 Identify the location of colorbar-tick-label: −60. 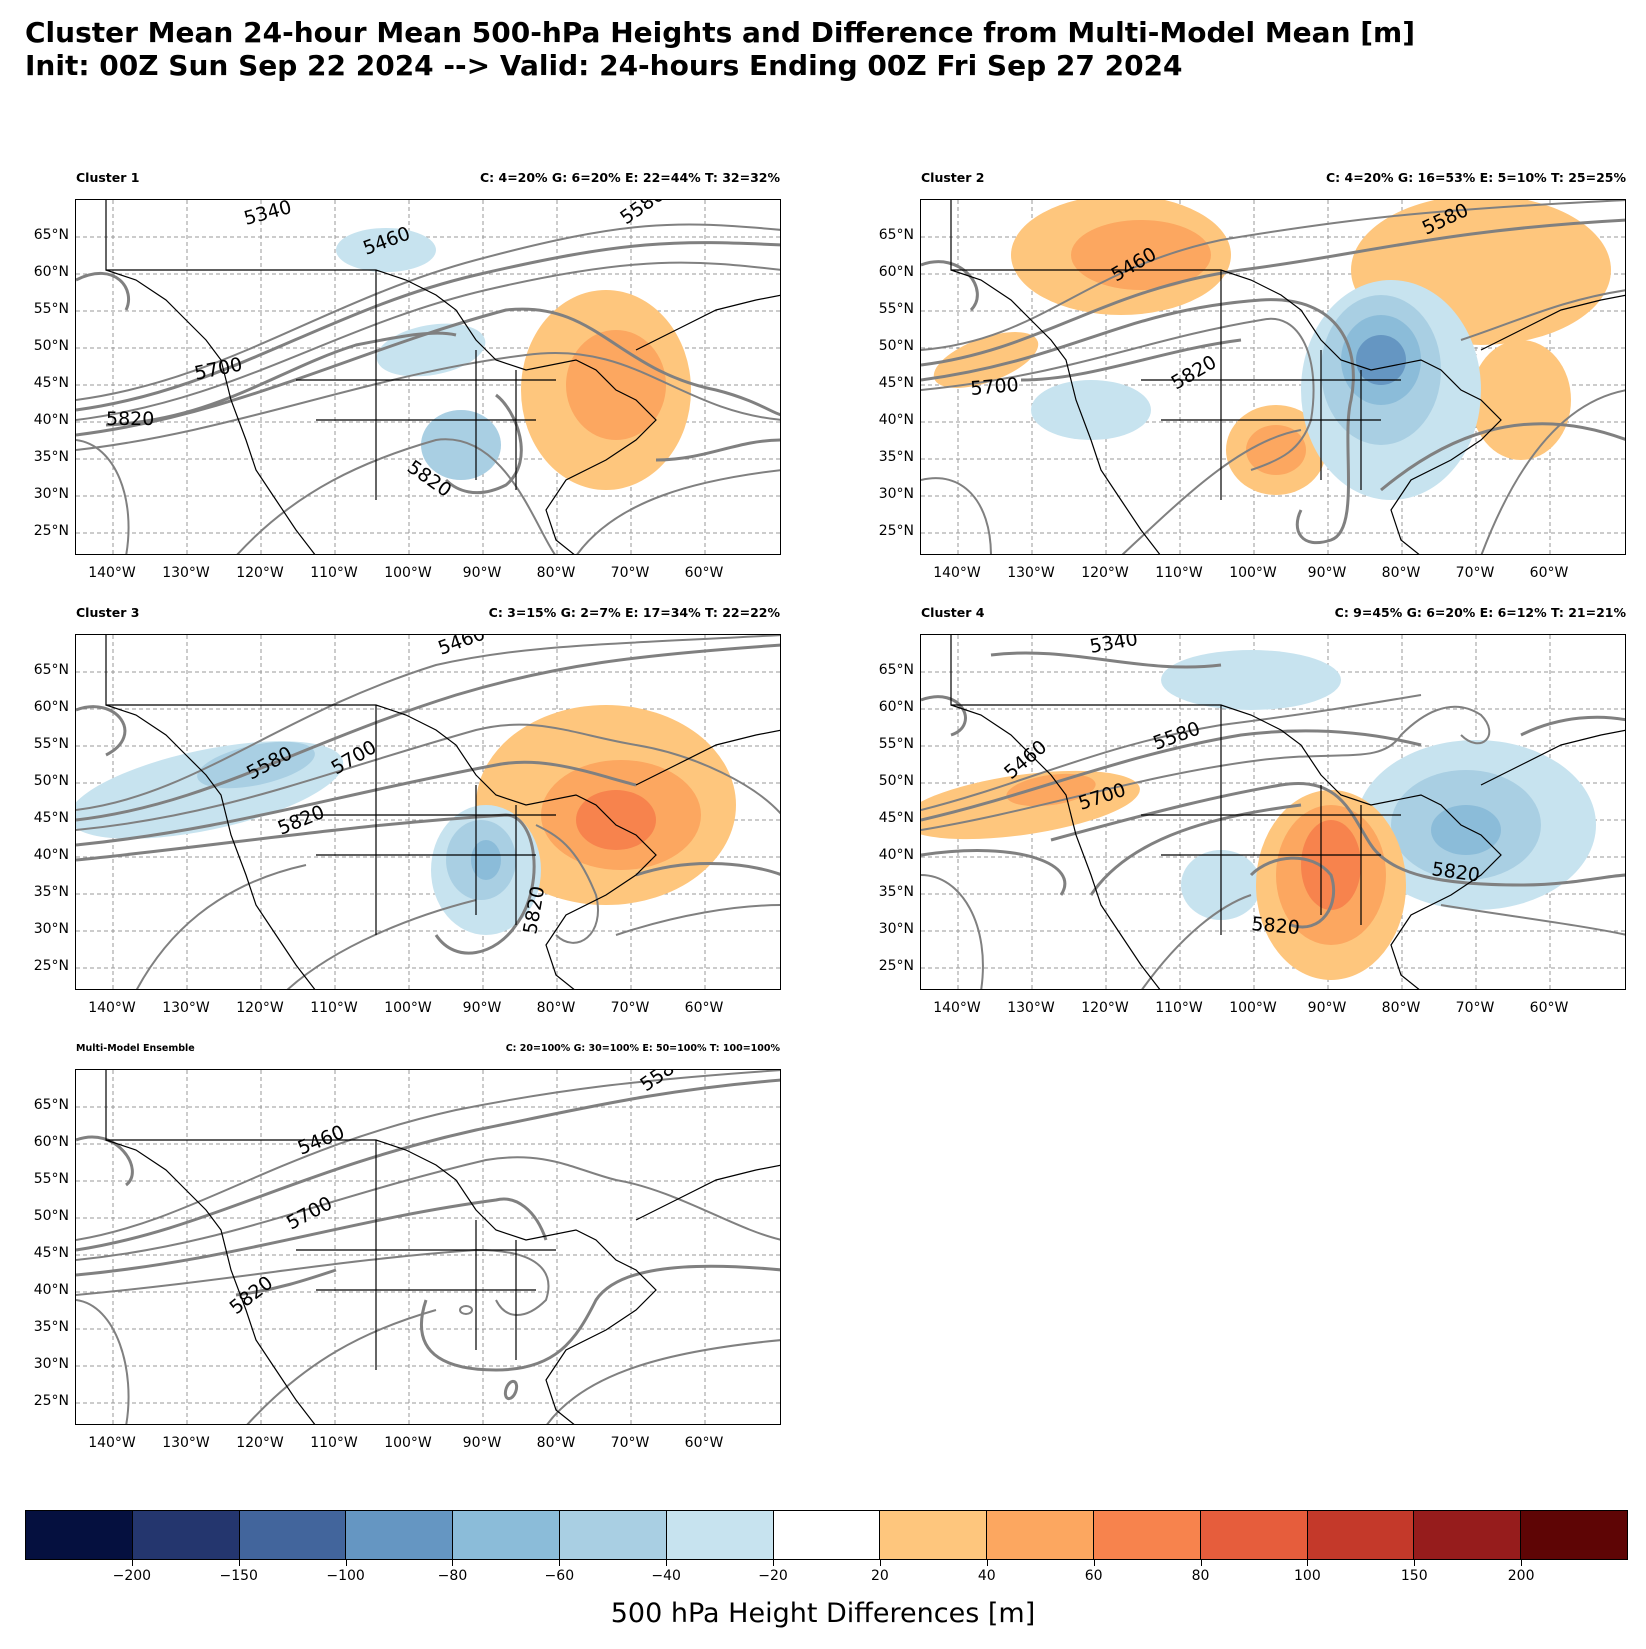
(559, 1576).